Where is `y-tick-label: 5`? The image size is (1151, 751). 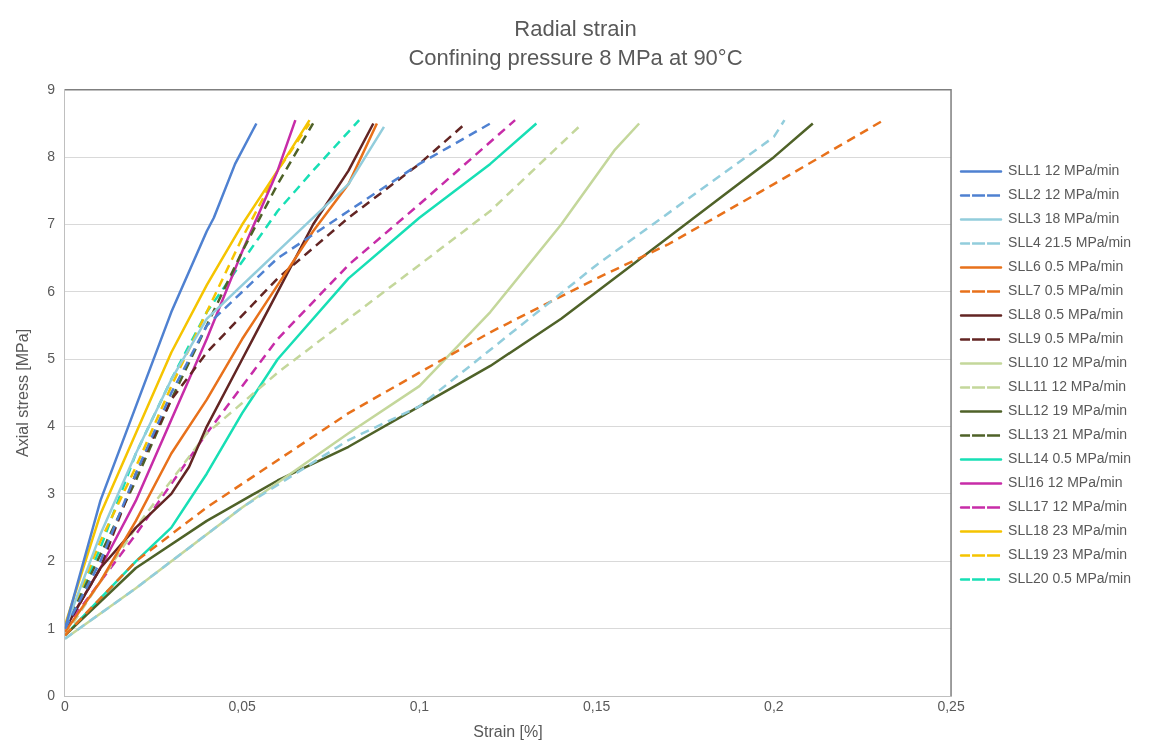
y-tick-label: 5 is located at coordinates (51, 358).